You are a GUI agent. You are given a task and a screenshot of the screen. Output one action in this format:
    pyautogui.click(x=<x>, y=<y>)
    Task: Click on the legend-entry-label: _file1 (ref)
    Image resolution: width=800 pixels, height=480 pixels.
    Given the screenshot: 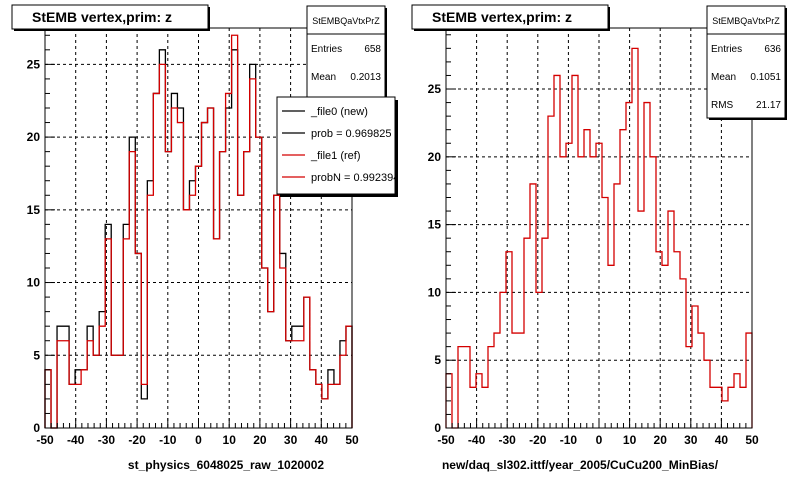 What is the action you would take?
    pyautogui.click(x=335, y=156)
    